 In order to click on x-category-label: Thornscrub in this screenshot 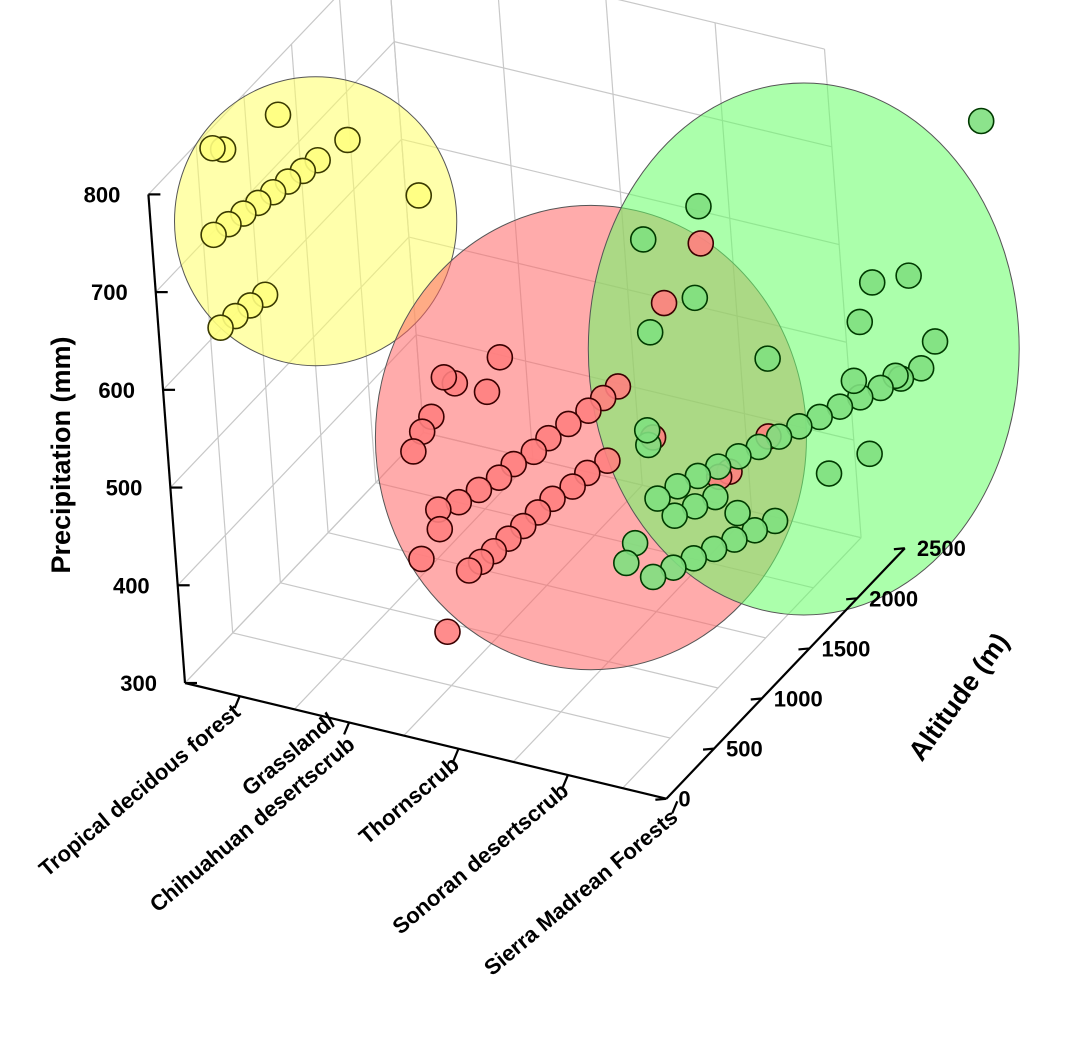, I will do `click(409, 800)`.